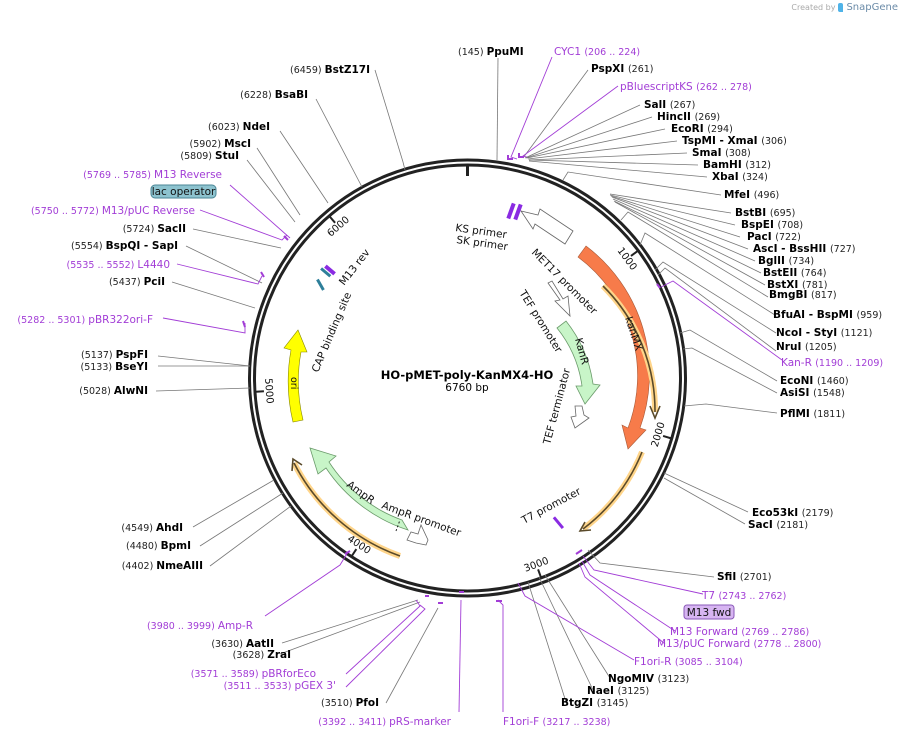  Describe the element at coordinates (743, 596) in the screenshot. I see `primer-label: T7 (2743 .. 2762)` at that location.